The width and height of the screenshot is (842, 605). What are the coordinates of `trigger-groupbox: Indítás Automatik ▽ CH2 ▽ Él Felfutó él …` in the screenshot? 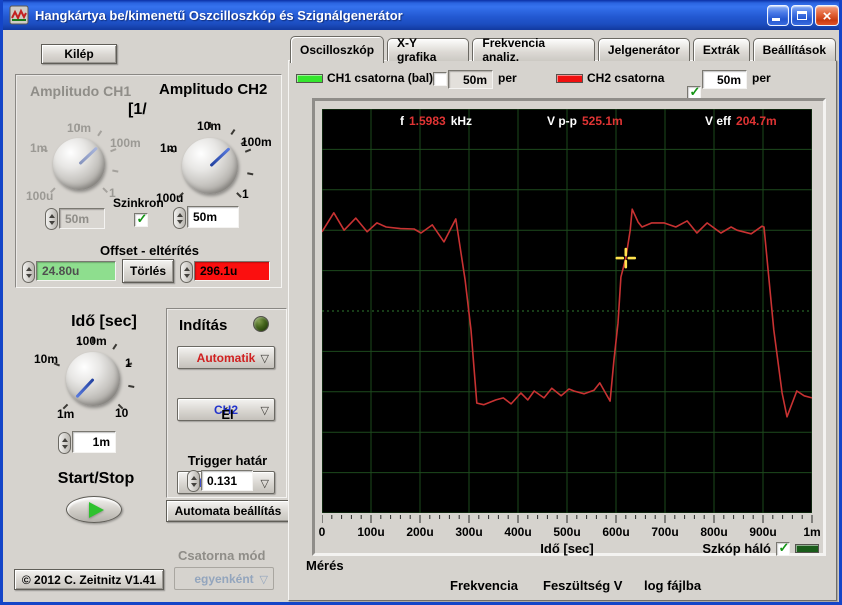 It's located at (226, 403).